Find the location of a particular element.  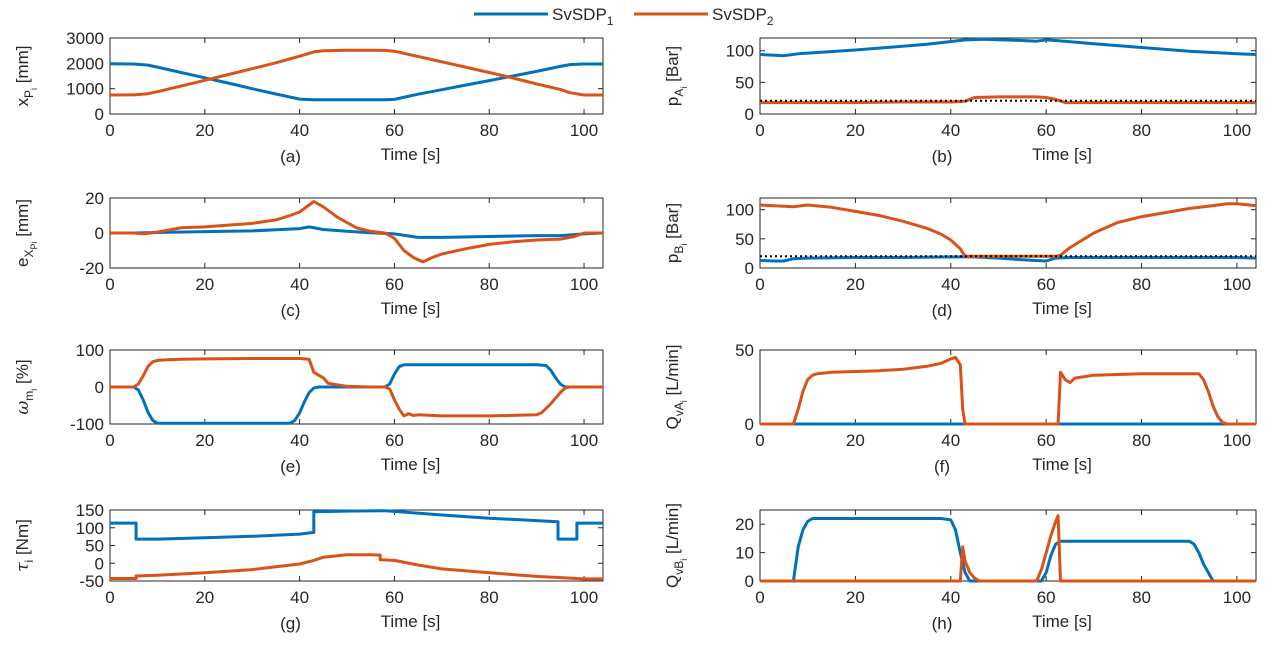

y-tick-label: 3000 is located at coordinates (85, 38).